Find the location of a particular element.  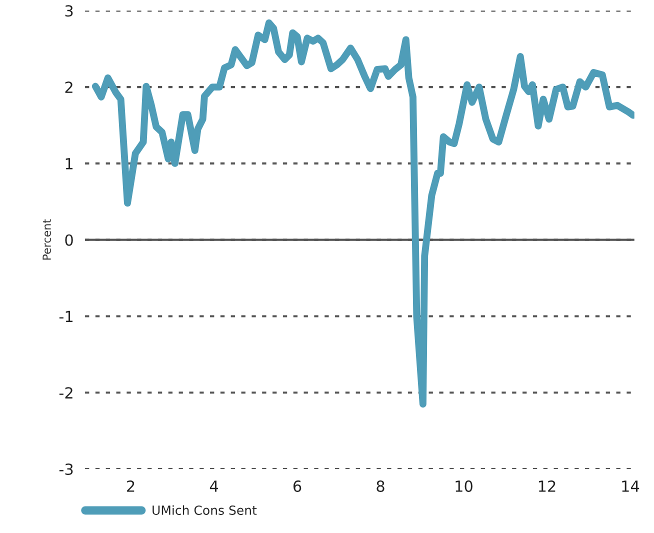

x-tick-label: 12 is located at coordinates (547, 486).